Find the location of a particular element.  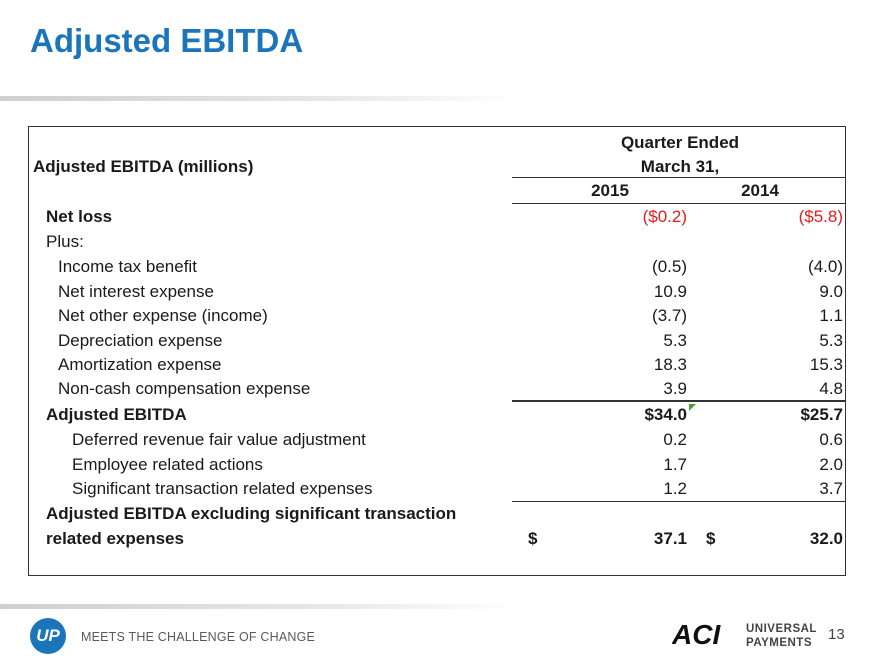

period-header-line1: Quarter Ended is located at coordinates (680, 142).